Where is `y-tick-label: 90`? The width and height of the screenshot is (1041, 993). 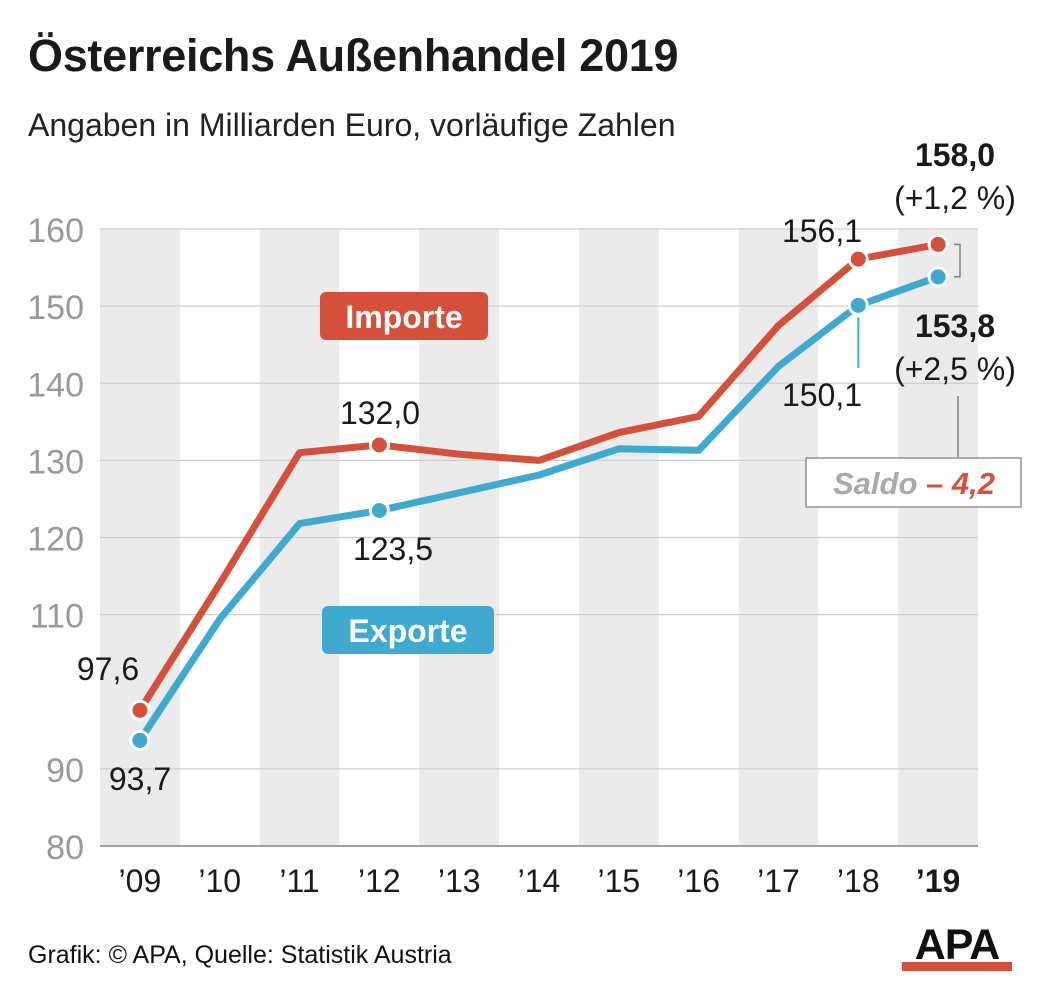
y-tick-label: 90 is located at coordinates (65, 771).